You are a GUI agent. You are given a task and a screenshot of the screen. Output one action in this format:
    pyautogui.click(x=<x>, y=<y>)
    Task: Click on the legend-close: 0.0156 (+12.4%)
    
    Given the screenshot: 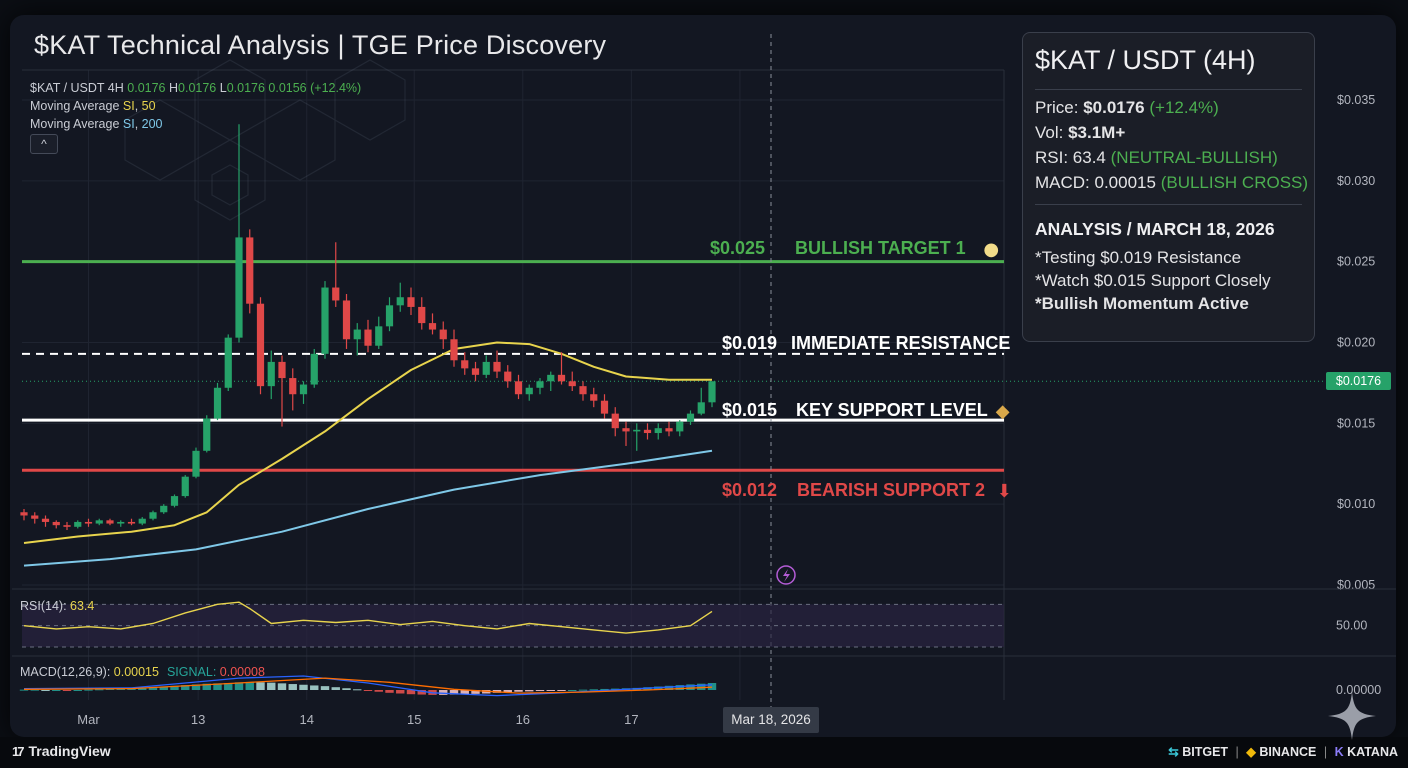 What is the action you would take?
    pyautogui.click(x=315, y=88)
    